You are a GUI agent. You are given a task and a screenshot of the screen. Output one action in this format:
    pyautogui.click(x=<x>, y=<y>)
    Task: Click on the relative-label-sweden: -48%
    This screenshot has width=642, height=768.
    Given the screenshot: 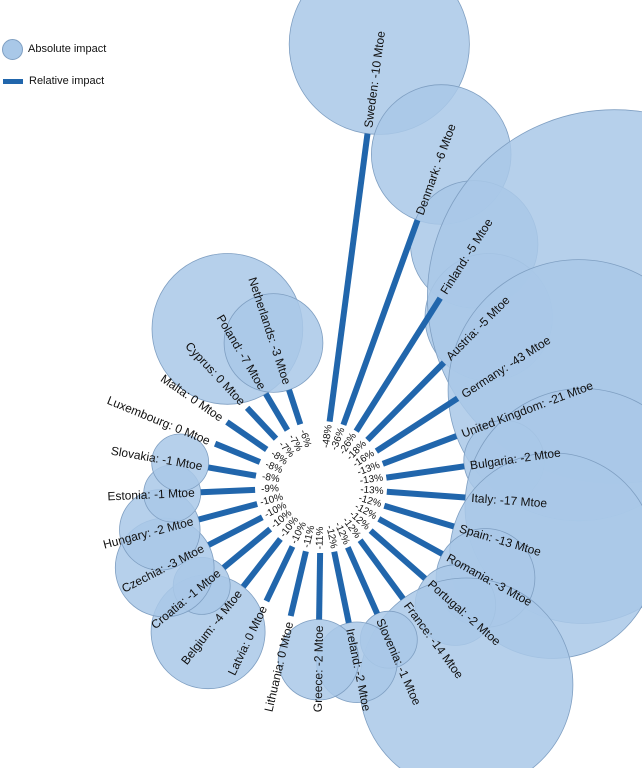 What is the action you would take?
    pyautogui.click(x=328, y=436)
    